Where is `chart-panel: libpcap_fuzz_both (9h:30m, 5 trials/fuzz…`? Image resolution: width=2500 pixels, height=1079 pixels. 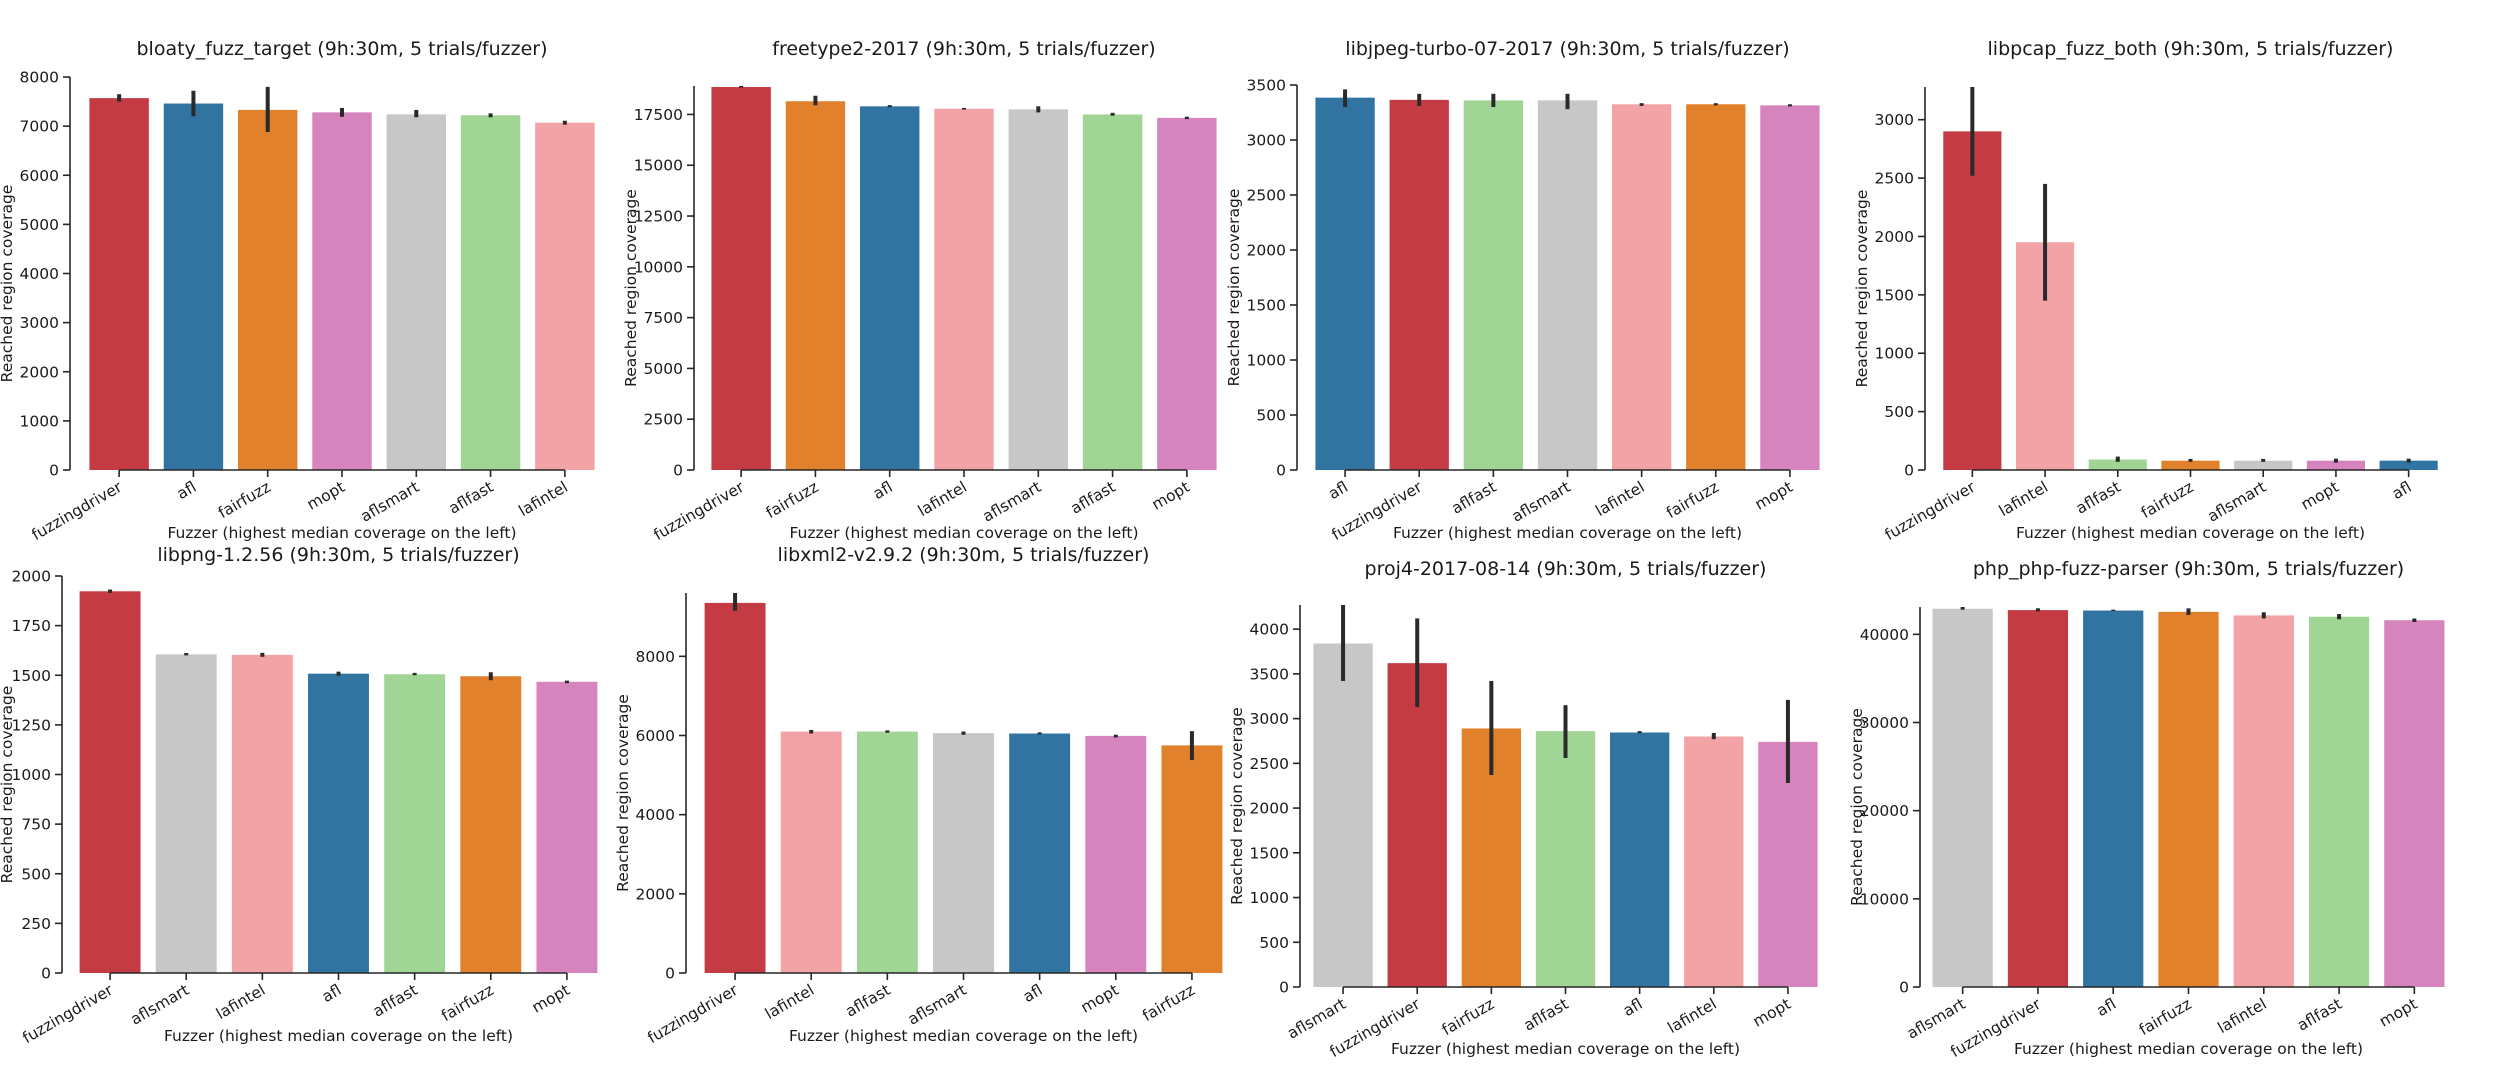 chart-panel: libpcap_fuzz_both (9h:30m, 5 trials/fuzz… is located at coordinates (2145, 291).